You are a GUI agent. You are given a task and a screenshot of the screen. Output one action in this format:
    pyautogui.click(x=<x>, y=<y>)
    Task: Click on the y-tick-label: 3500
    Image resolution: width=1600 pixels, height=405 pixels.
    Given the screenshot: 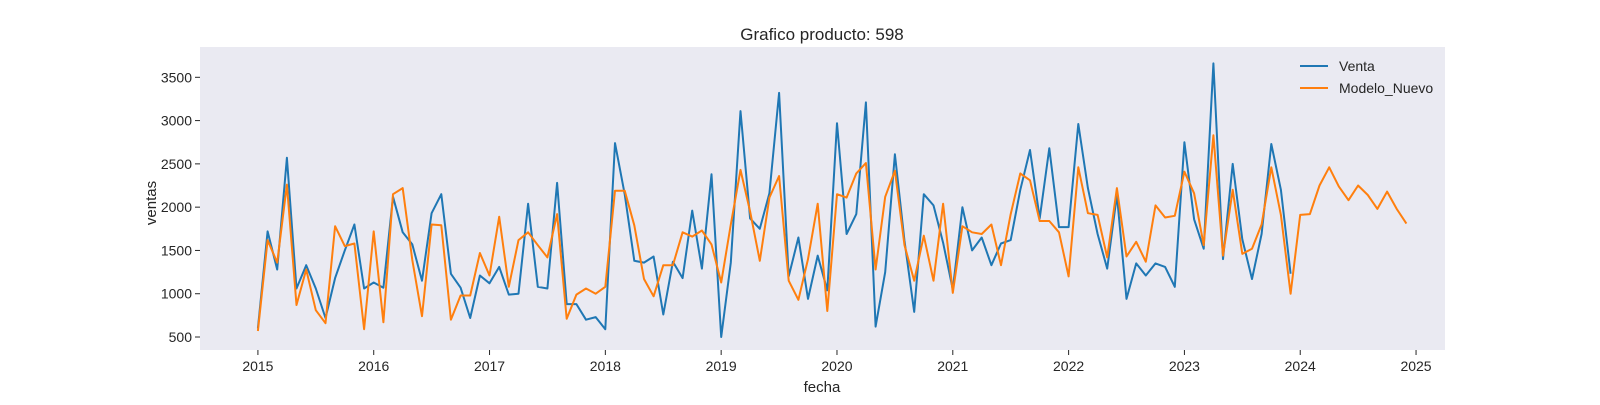 What is the action you would take?
    pyautogui.click(x=176, y=77)
    